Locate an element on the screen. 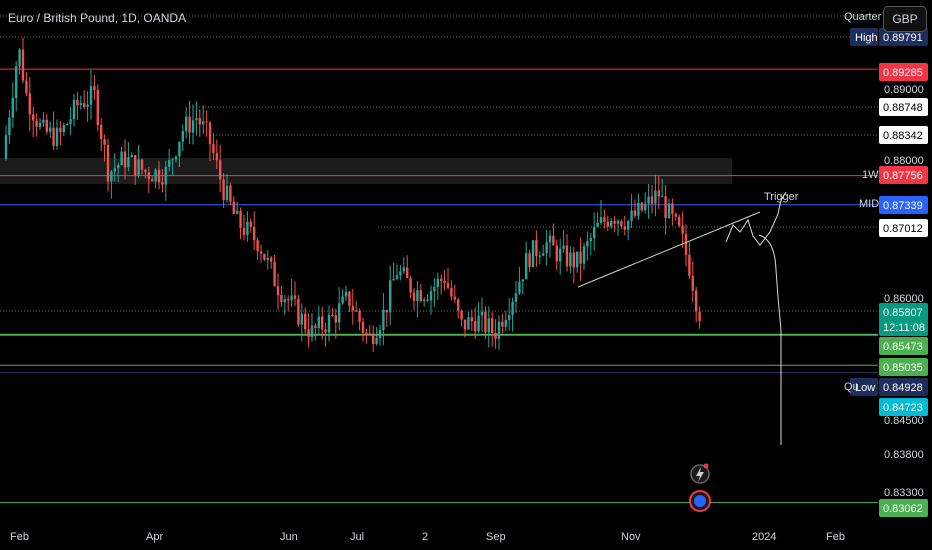  alert-dot-icon is located at coordinates (706, 466).